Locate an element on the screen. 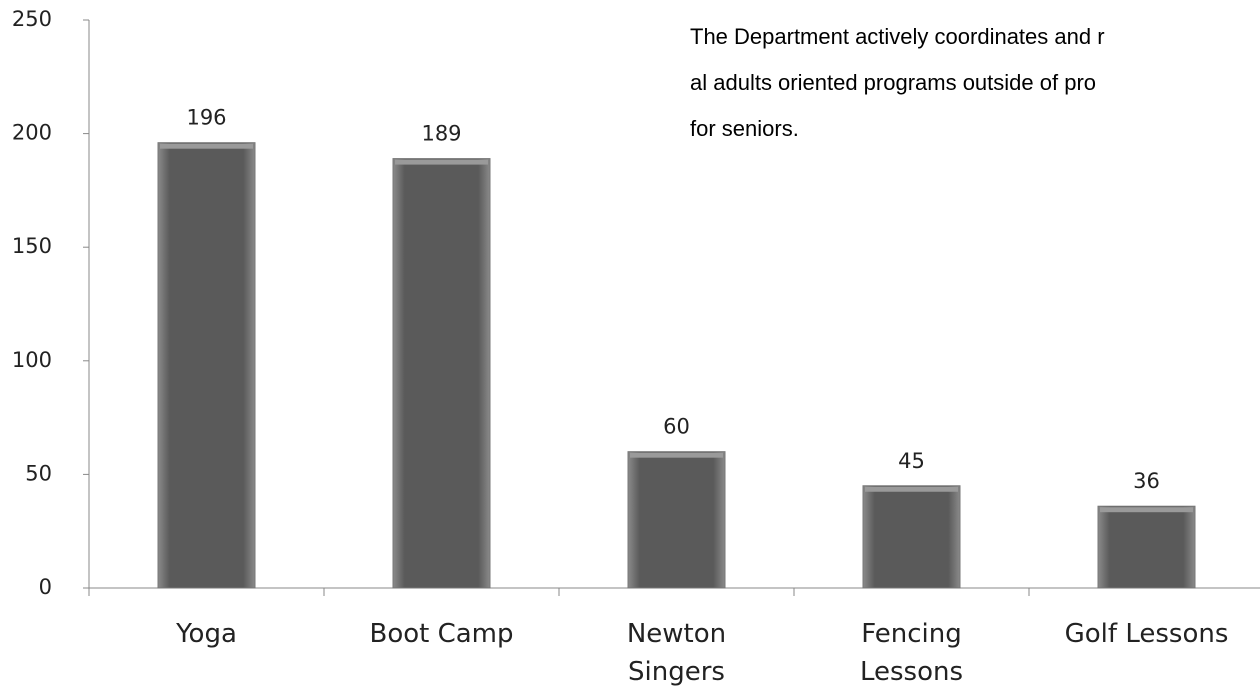 Image resolution: width=1260 pixels, height=692 pixels. x-tick-label: Fencing Lessons is located at coordinates (911, 653).